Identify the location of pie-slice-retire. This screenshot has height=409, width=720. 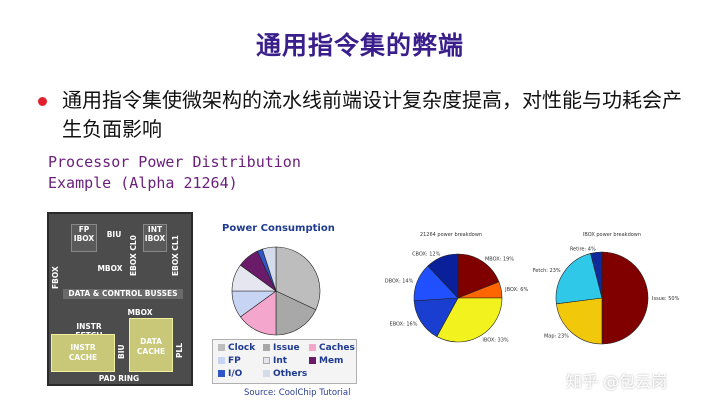
(596, 275).